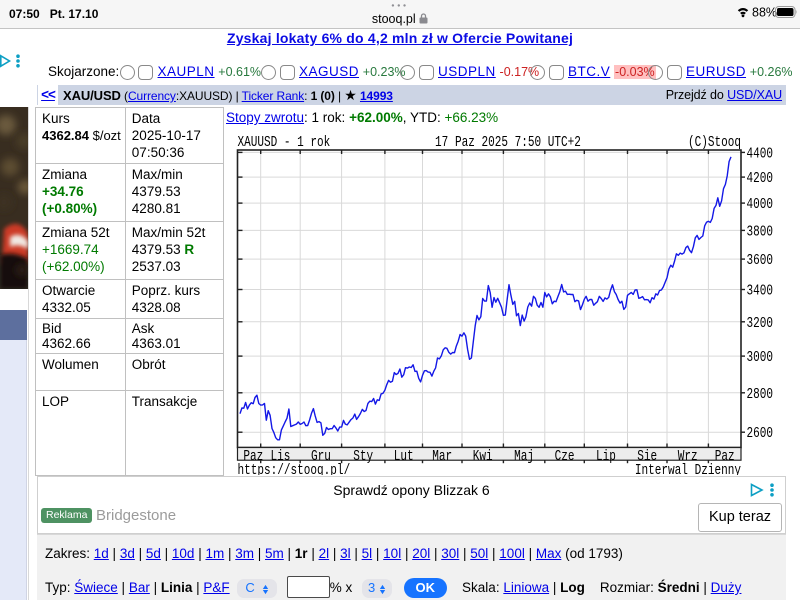 The height and width of the screenshot is (600, 800). I want to click on svg-text: 88%, so click(764, 13).